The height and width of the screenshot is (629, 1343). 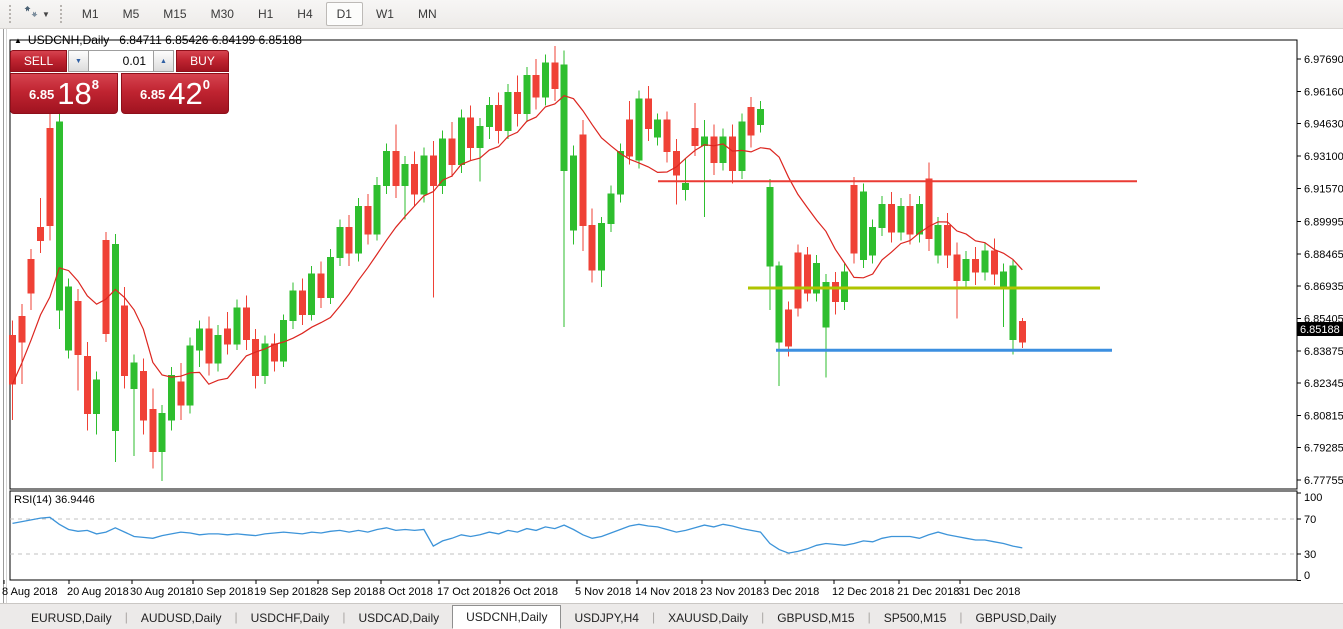 What do you see at coordinates (222, 592) in the screenshot?
I see `date-axis-label: 10 Sep 2018` at bounding box center [222, 592].